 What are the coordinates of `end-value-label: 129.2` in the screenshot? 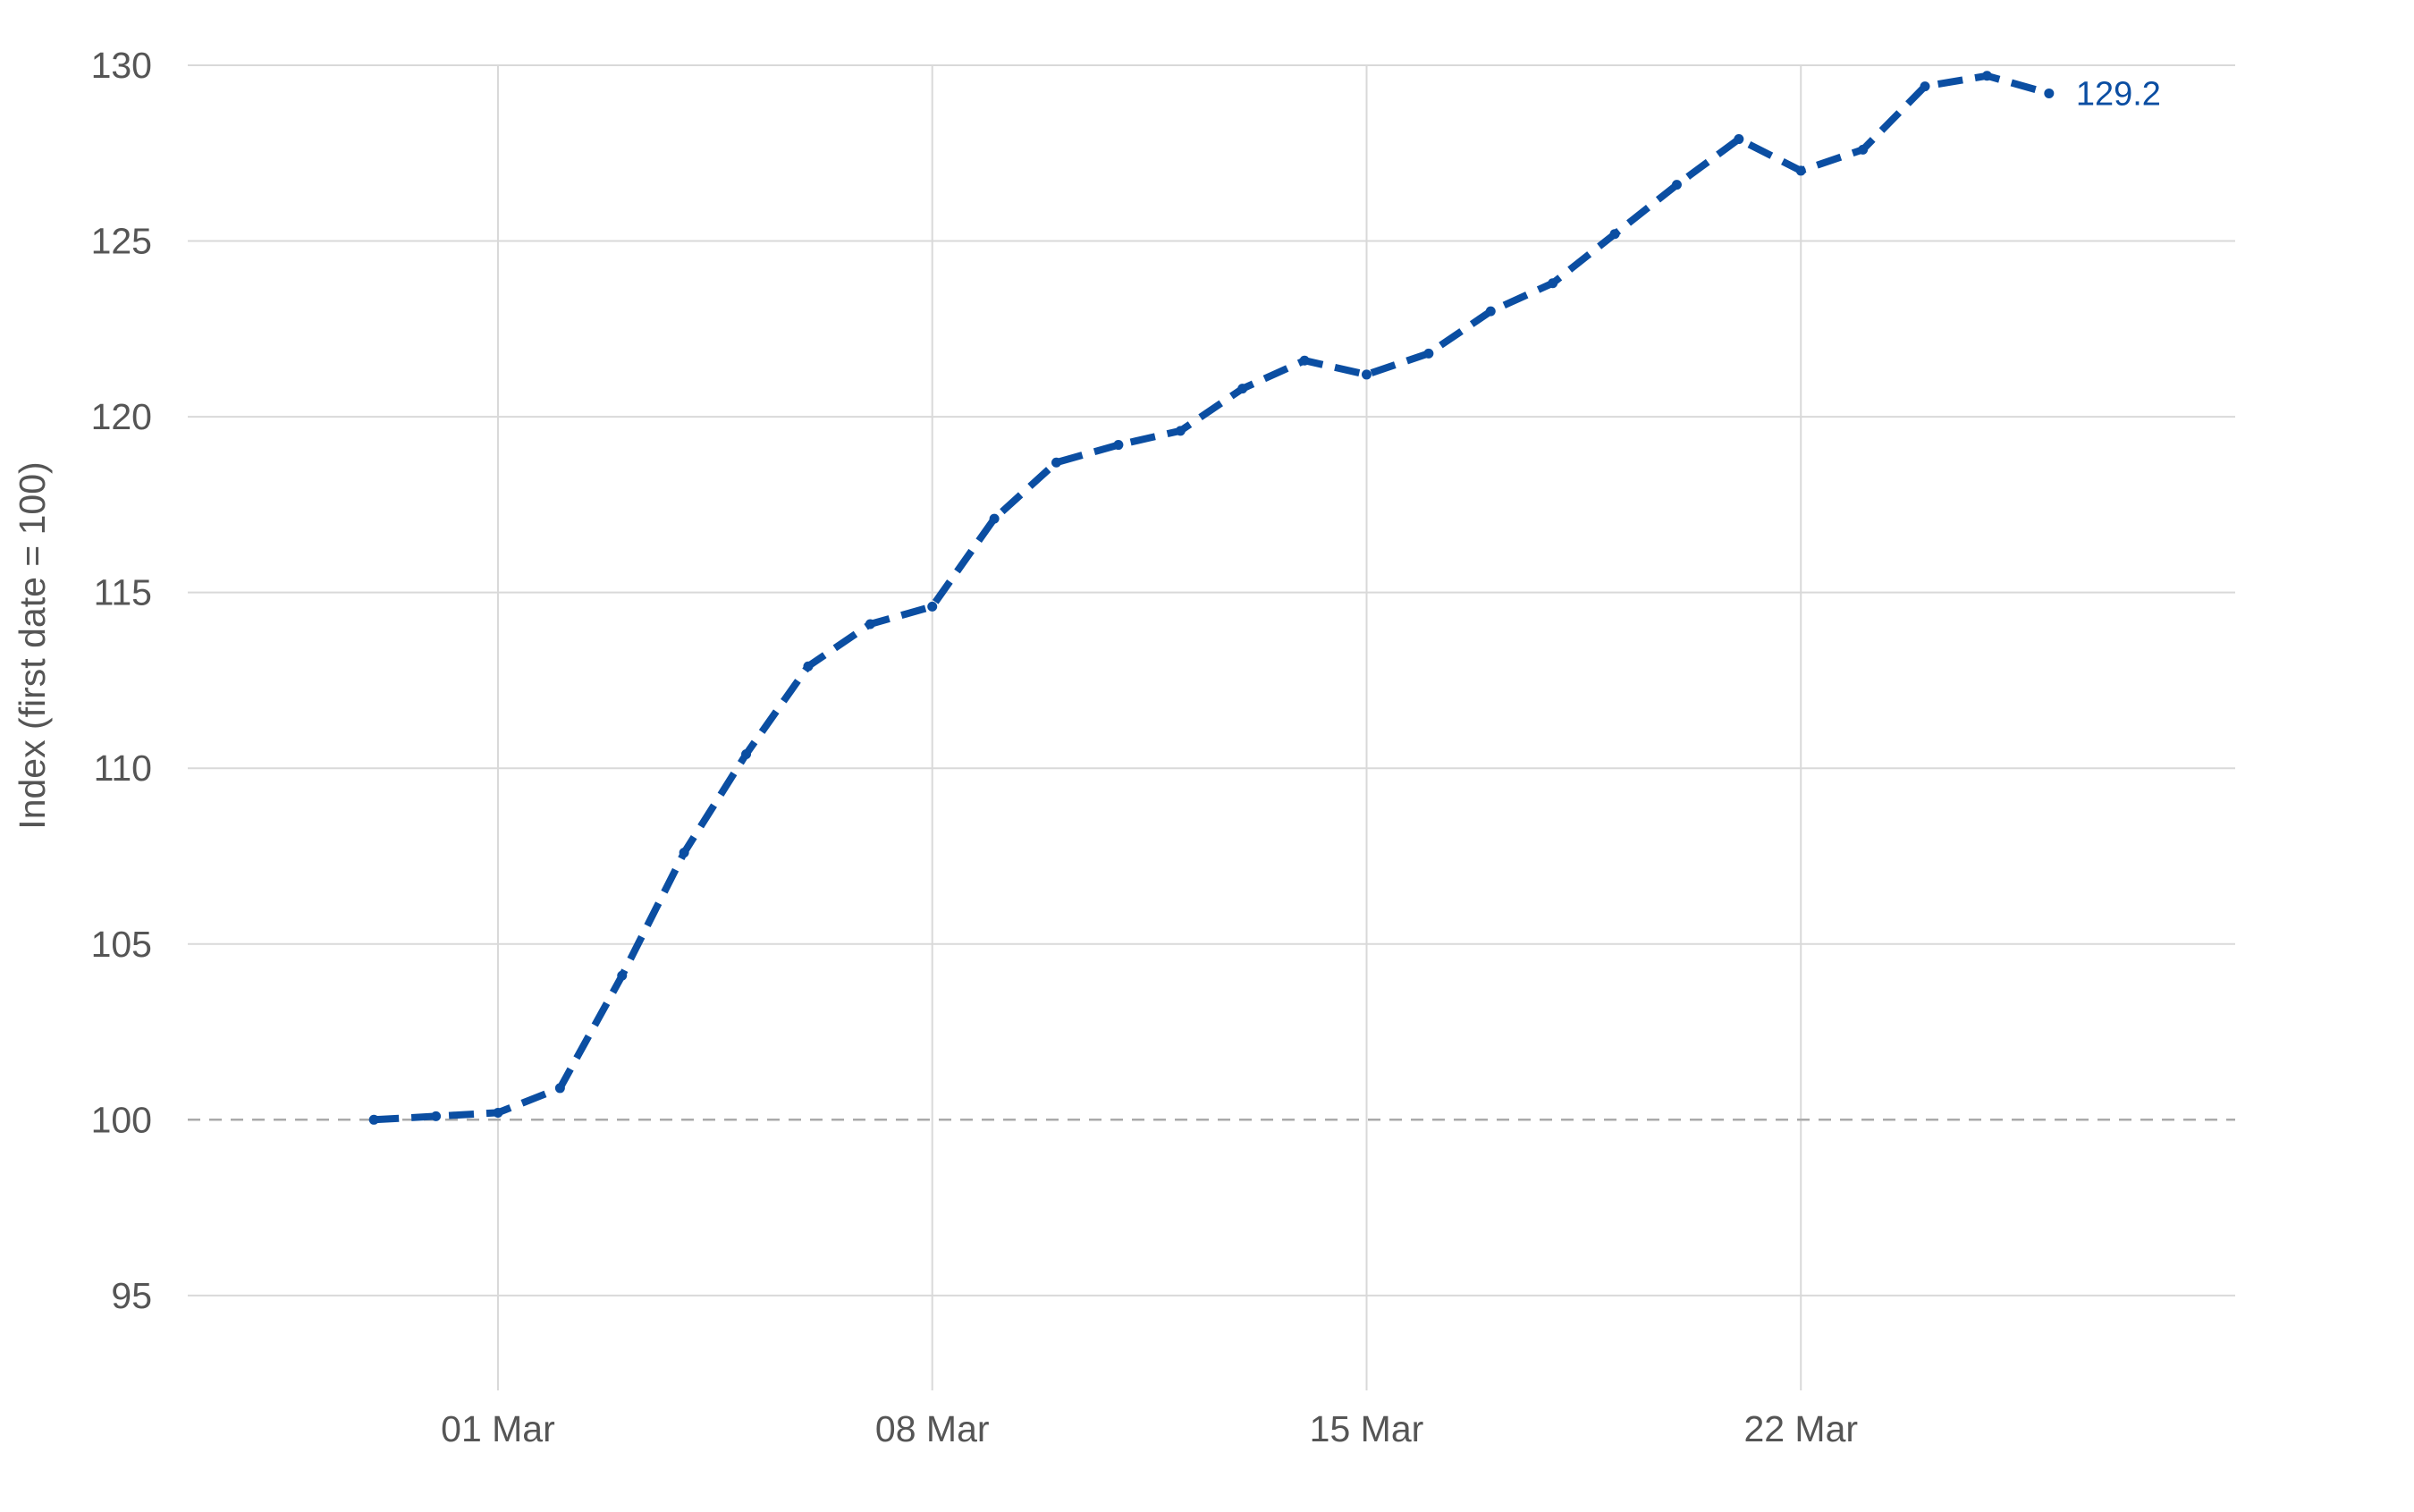 It's located at (2118, 94).